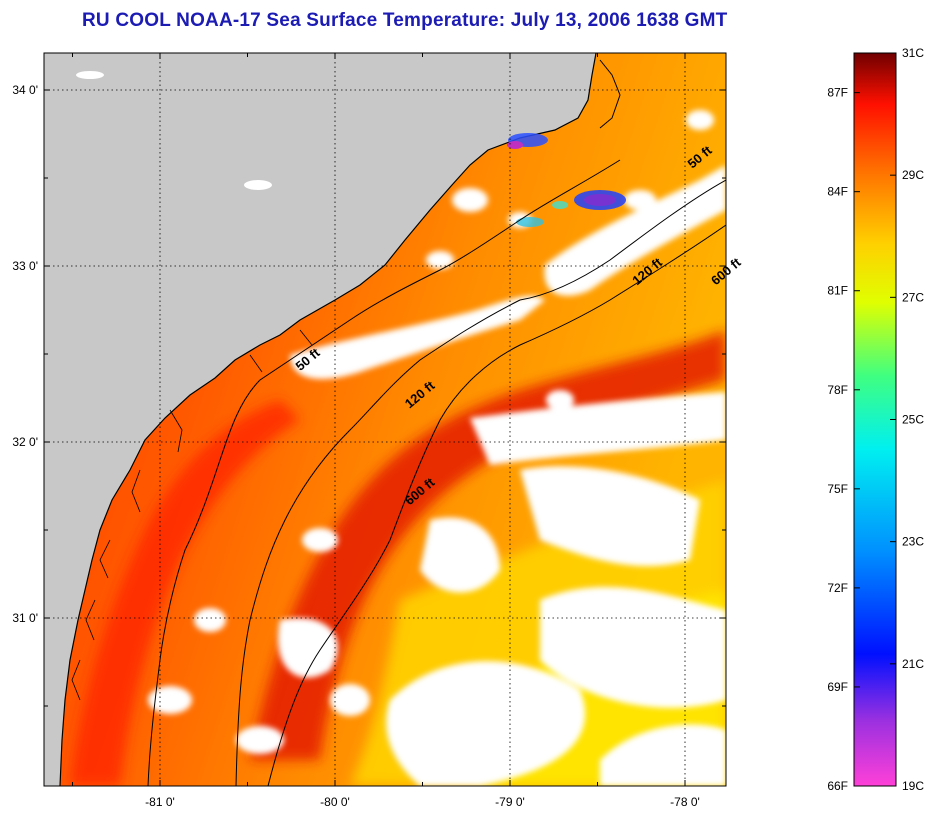 The height and width of the screenshot is (817, 936). What do you see at coordinates (913, 542) in the screenshot?
I see `colorbar-c-label: 23C` at bounding box center [913, 542].